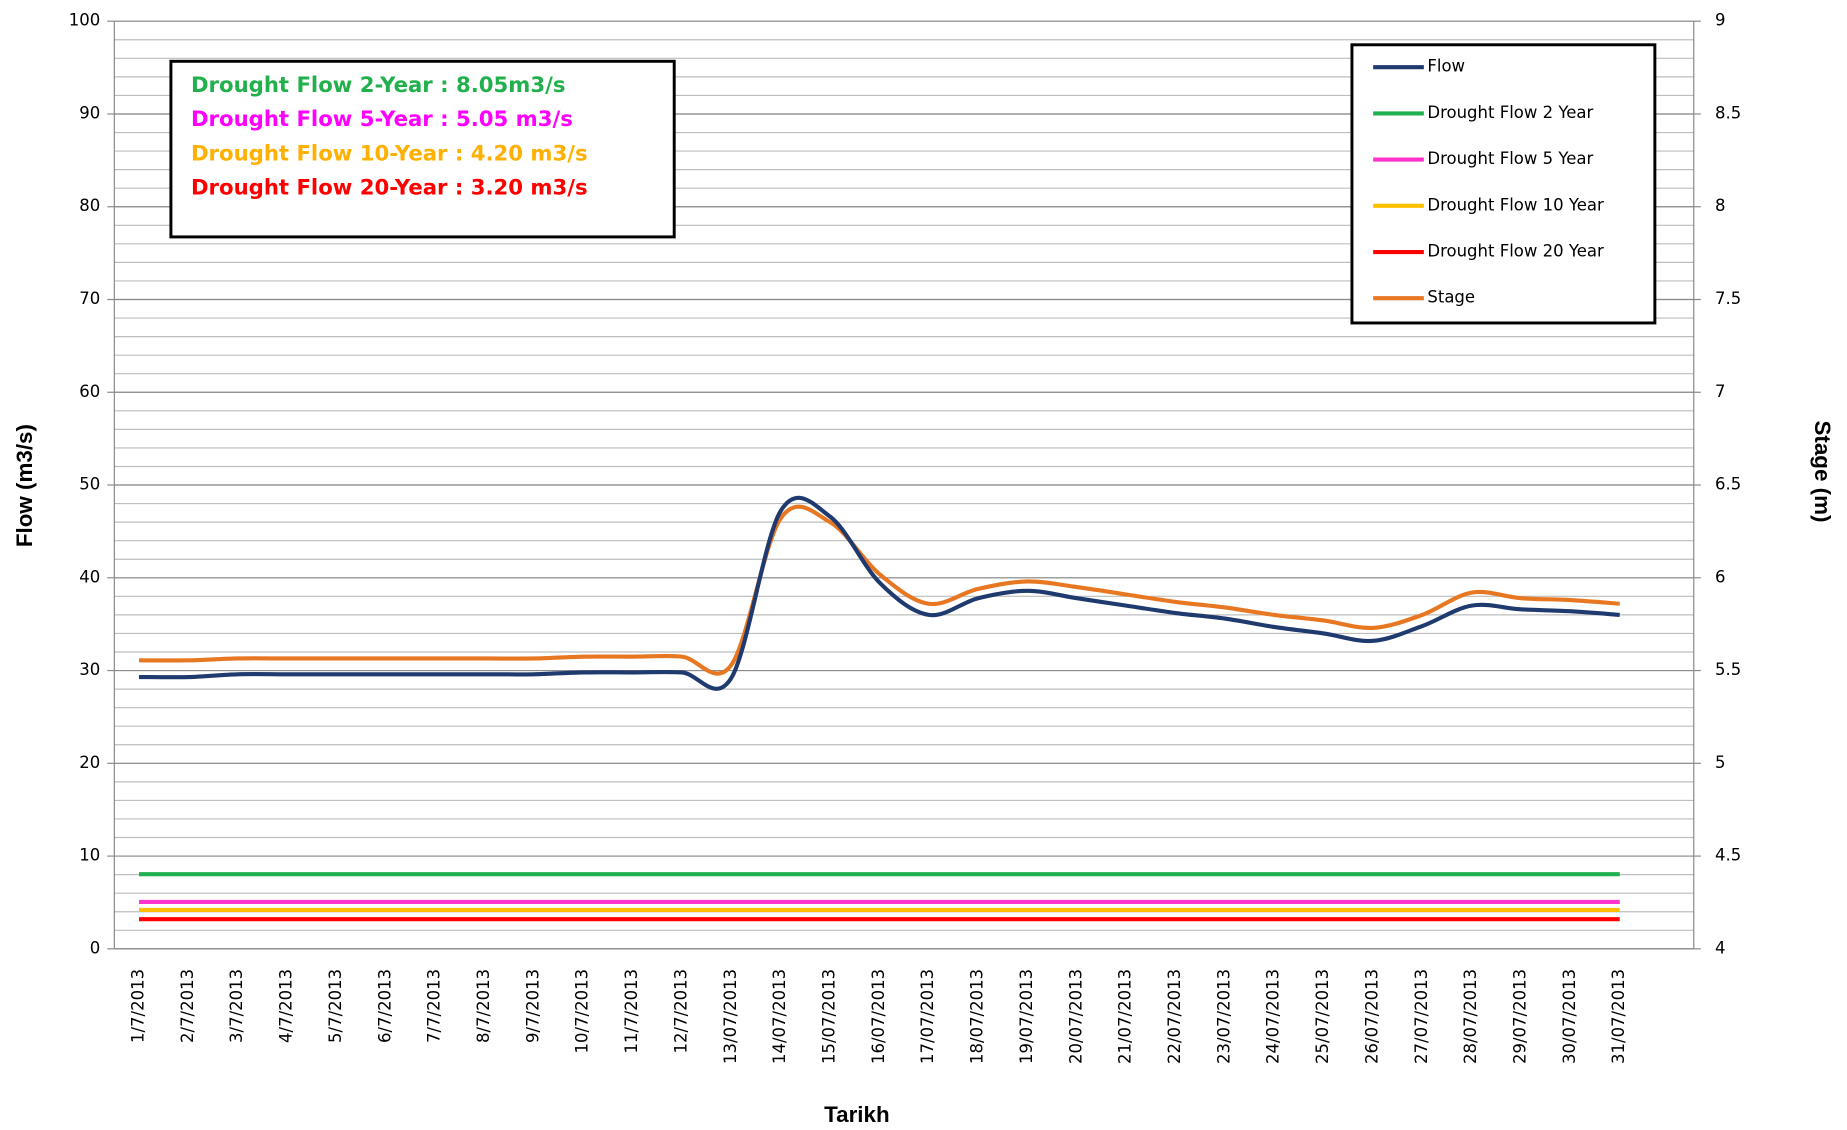 The height and width of the screenshot is (1130, 1847). What do you see at coordinates (89, 298) in the screenshot?
I see `y-tick-label: 70` at bounding box center [89, 298].